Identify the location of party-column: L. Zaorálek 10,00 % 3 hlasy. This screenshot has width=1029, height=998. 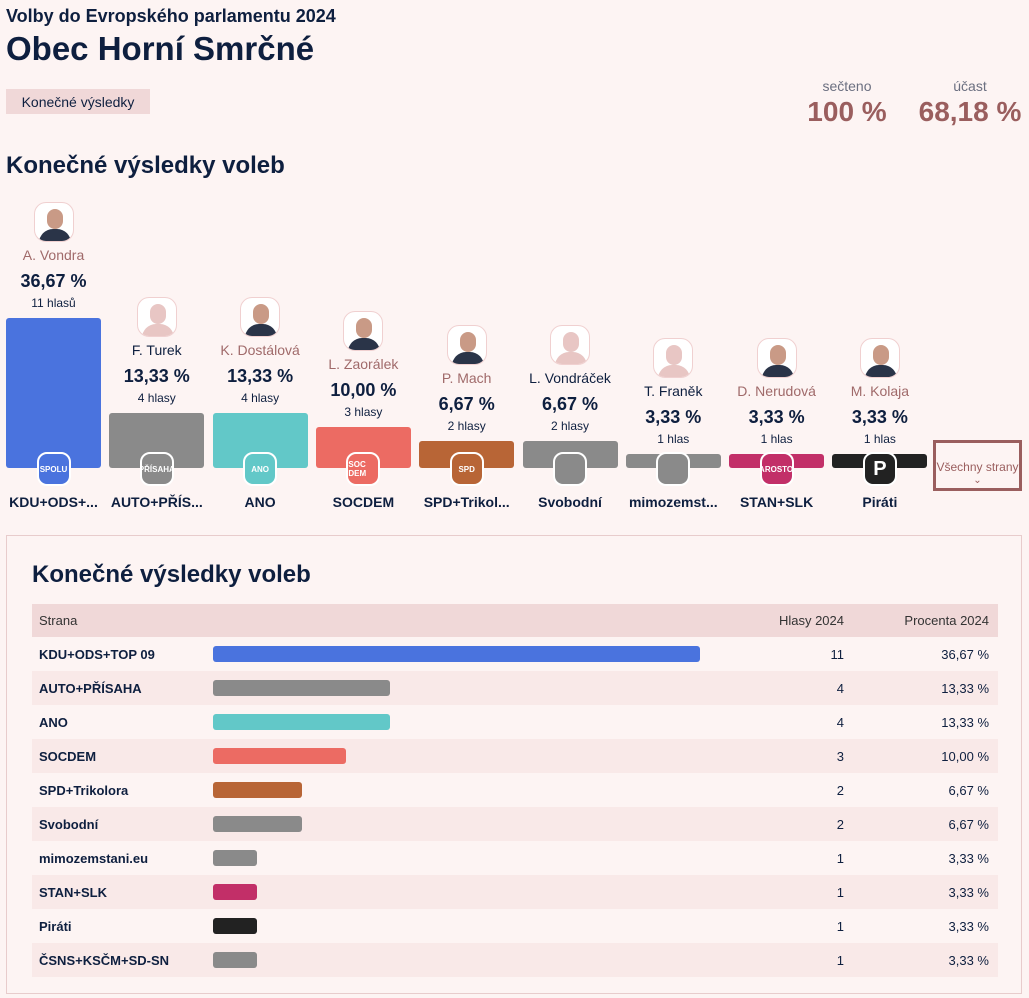
(363, 329).